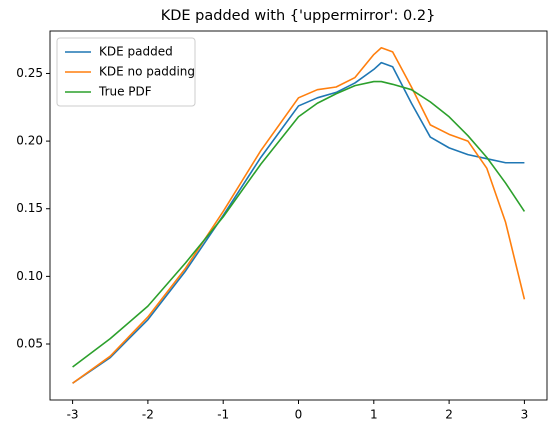 The height and width of the screenshot is (439, 556). What do you see at coordinates (136, 52) in the screenshot?
I see `legend-label: KDE padded` at bounding box center [136, 52].